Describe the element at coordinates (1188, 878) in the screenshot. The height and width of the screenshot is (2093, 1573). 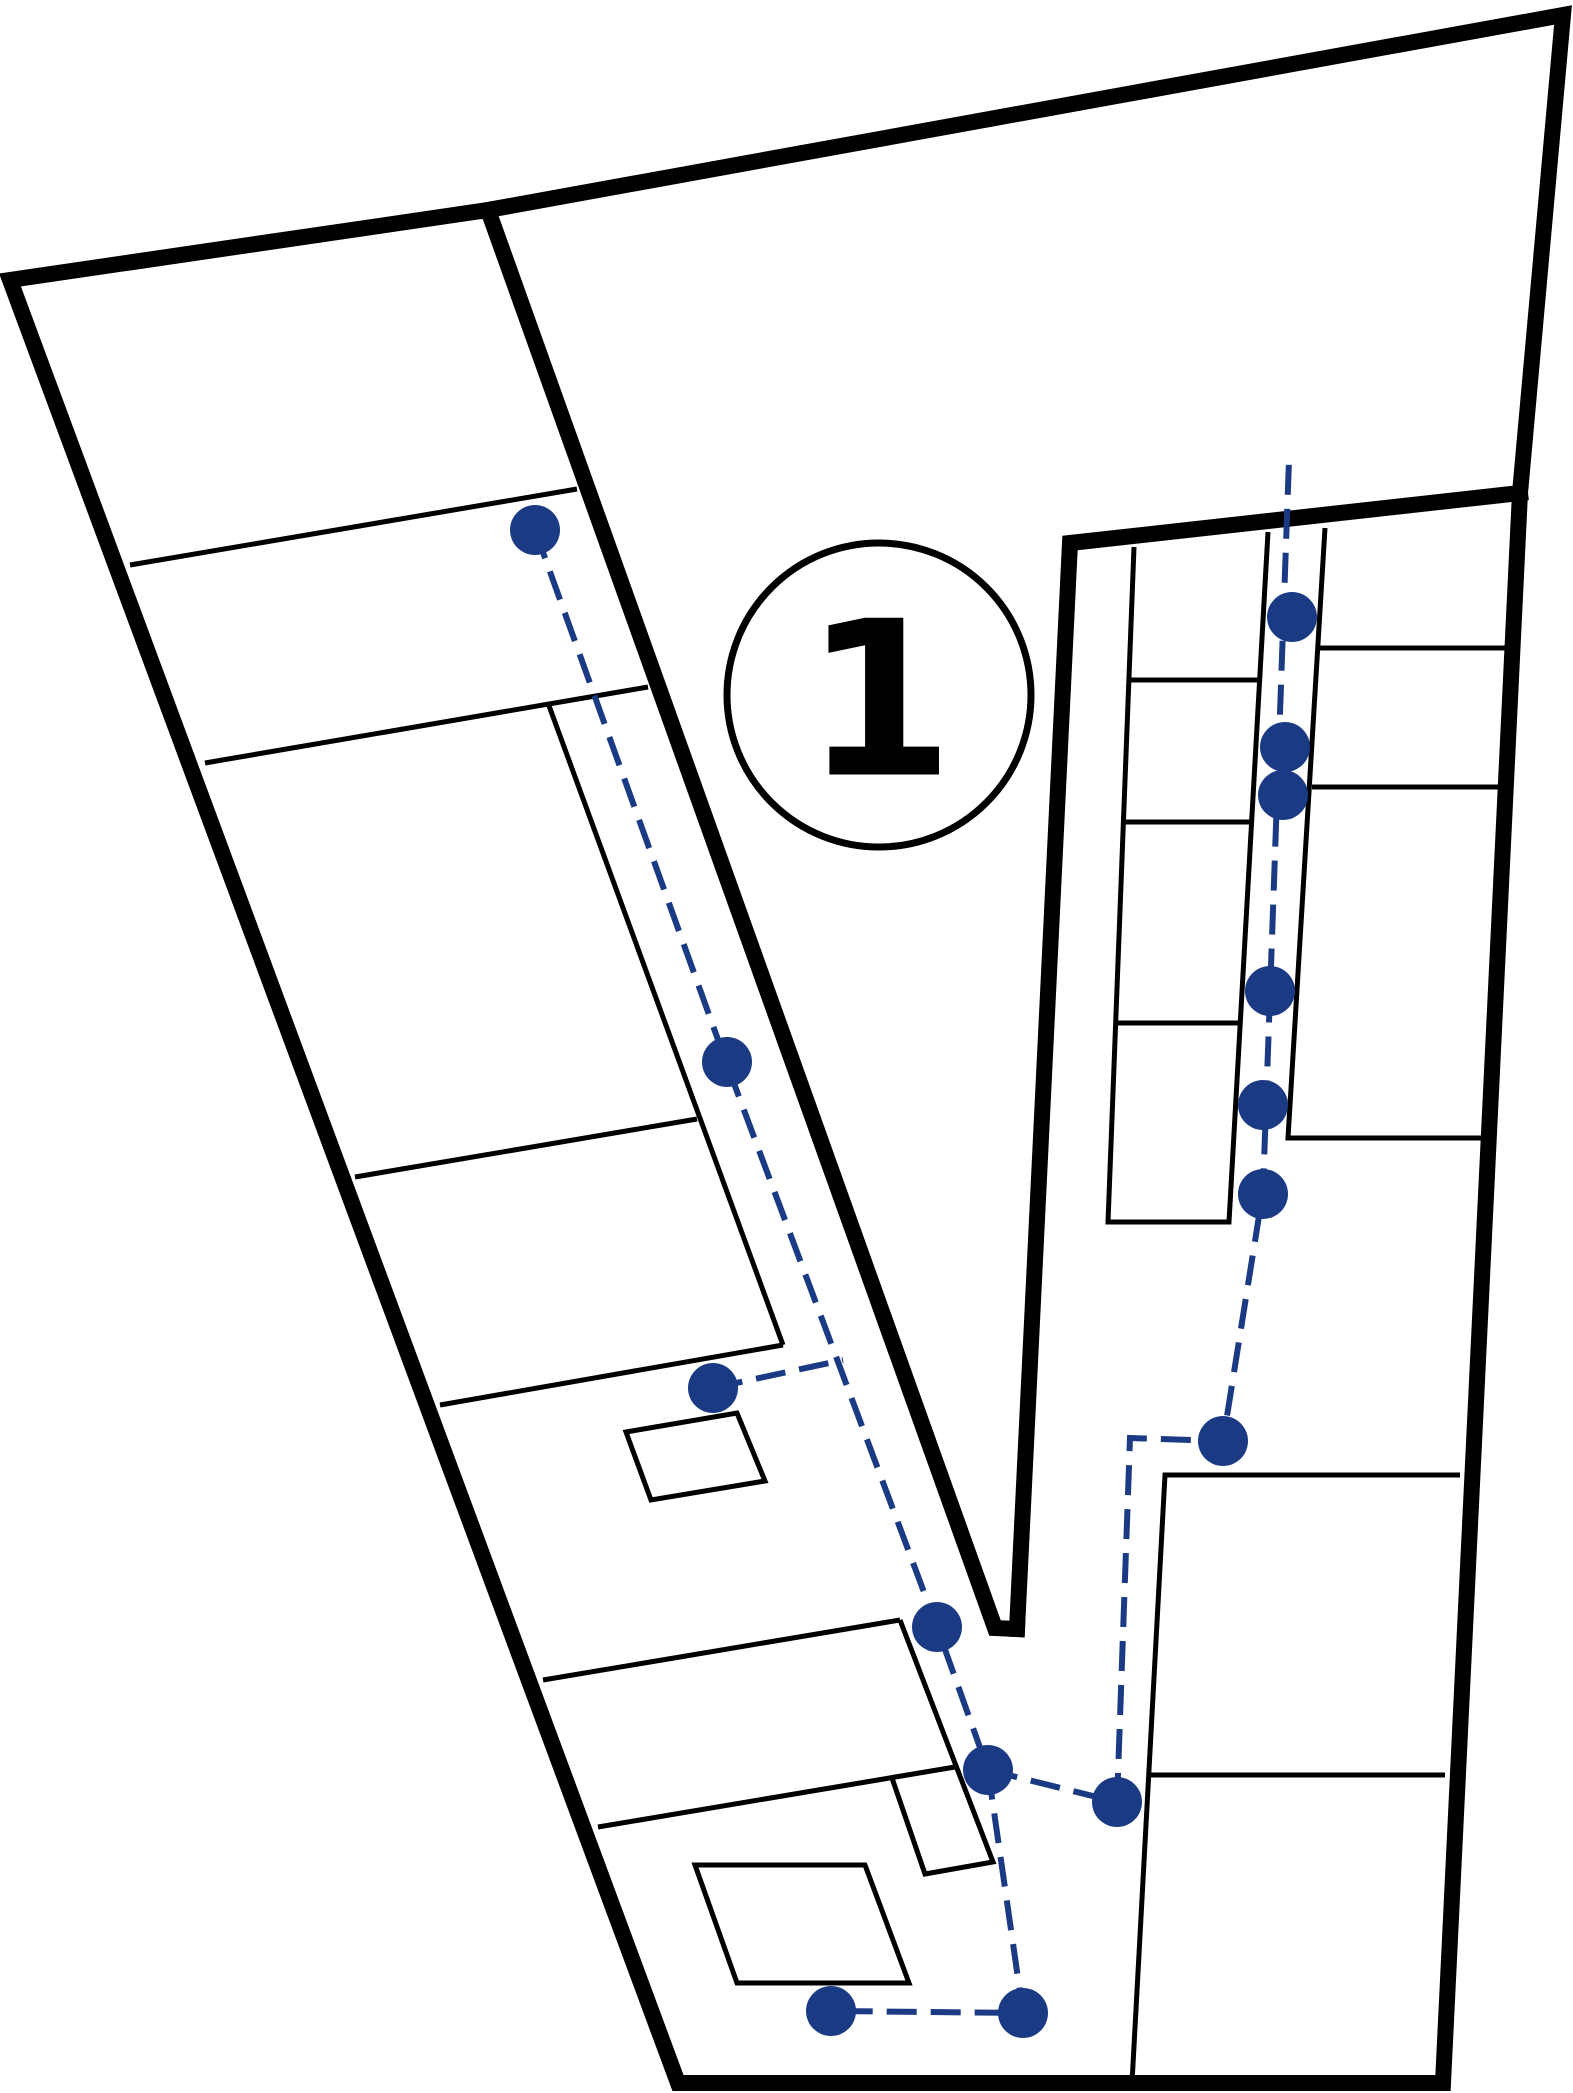
I see `room-column-left` at that location.